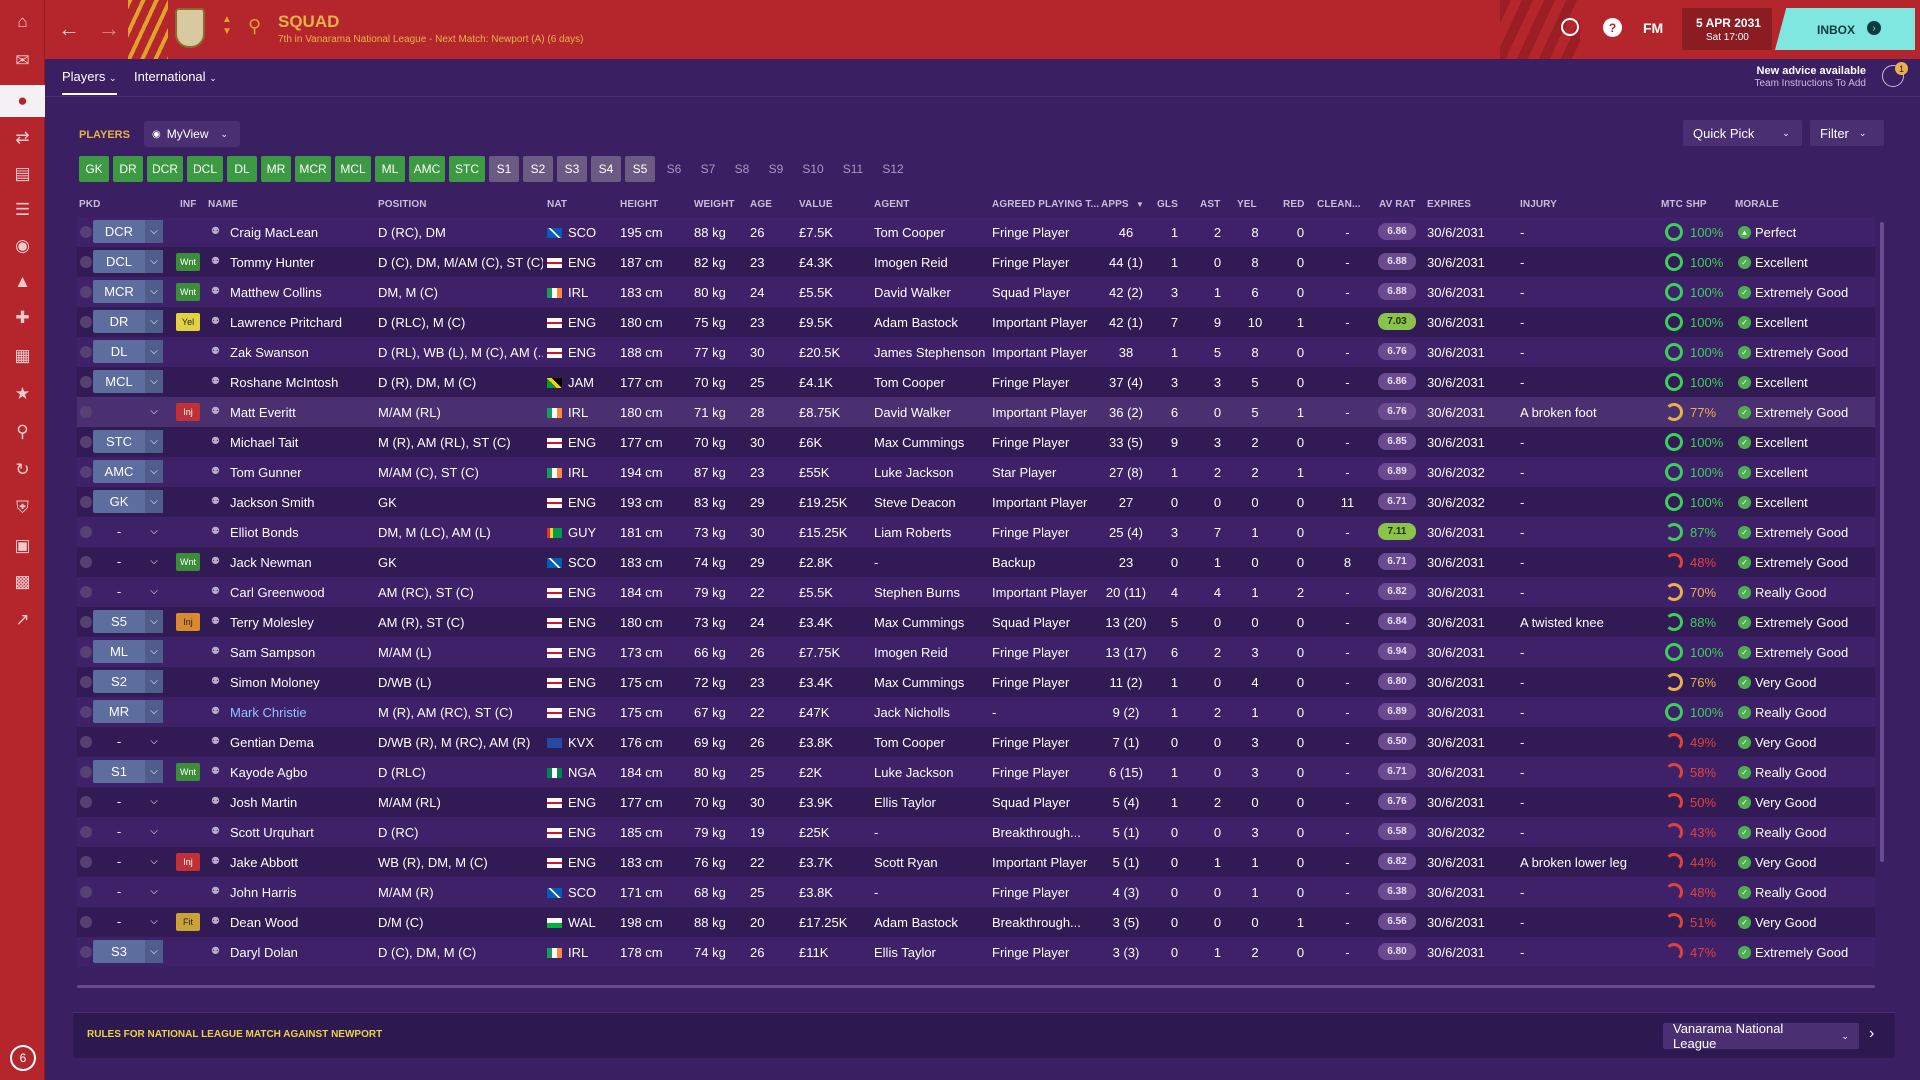 Image resolution: width=1920 pixels, height=1080 pixels. I want to click on column-header-red: RED, so click(1294, 204).